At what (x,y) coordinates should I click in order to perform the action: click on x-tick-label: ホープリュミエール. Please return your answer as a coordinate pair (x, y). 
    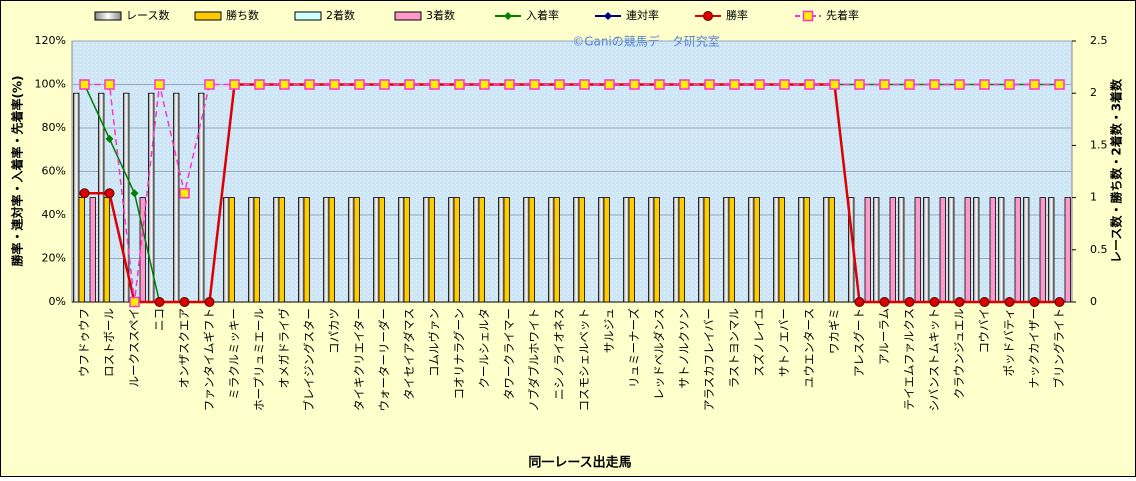
    Looking at the image, I should click on (259, 359).